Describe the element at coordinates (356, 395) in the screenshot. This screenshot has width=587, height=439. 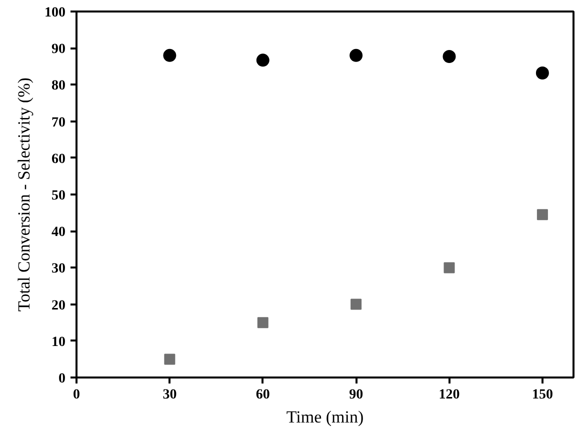
I see `x-tick-label: 90` at that location.